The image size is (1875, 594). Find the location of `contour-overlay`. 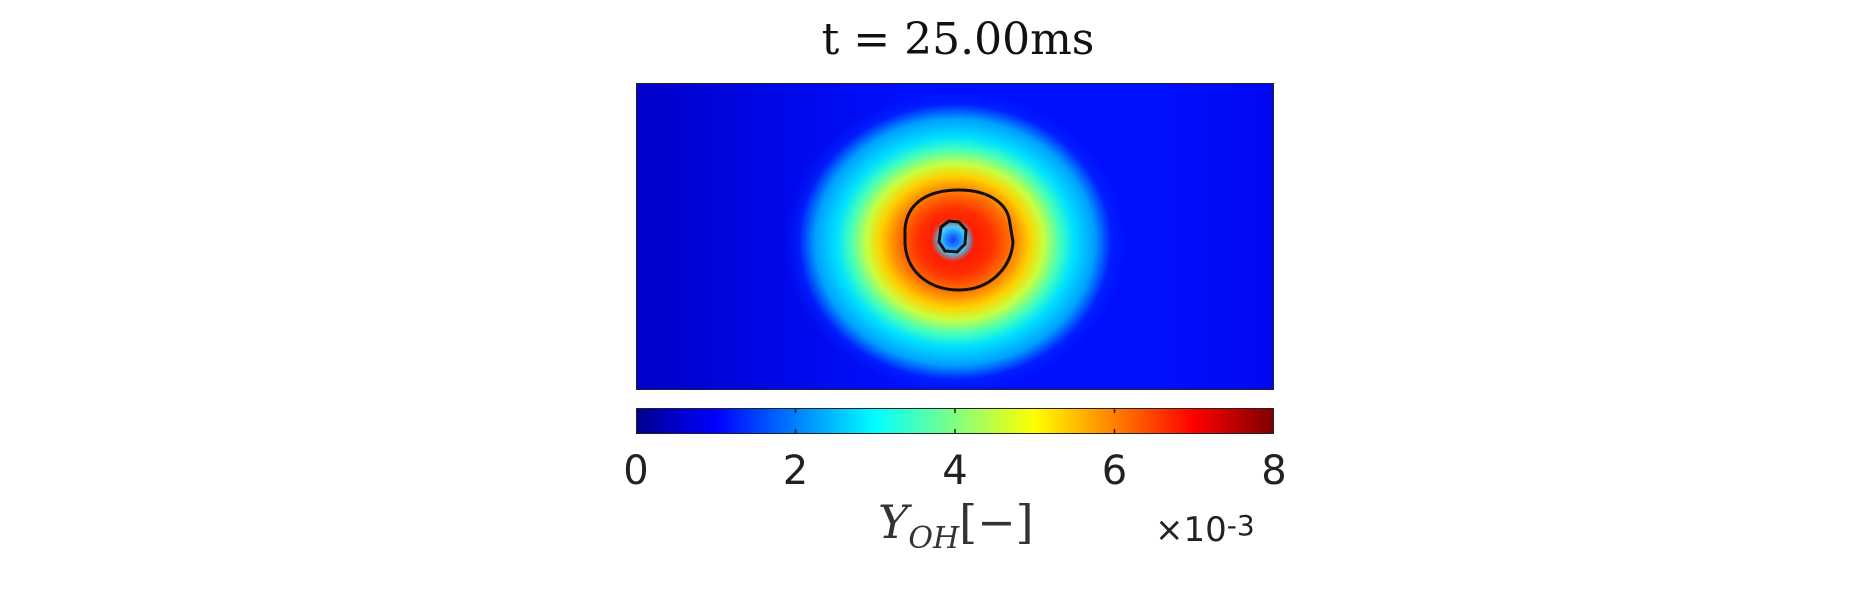

contour-overlay is located at coordinates (959, 240).